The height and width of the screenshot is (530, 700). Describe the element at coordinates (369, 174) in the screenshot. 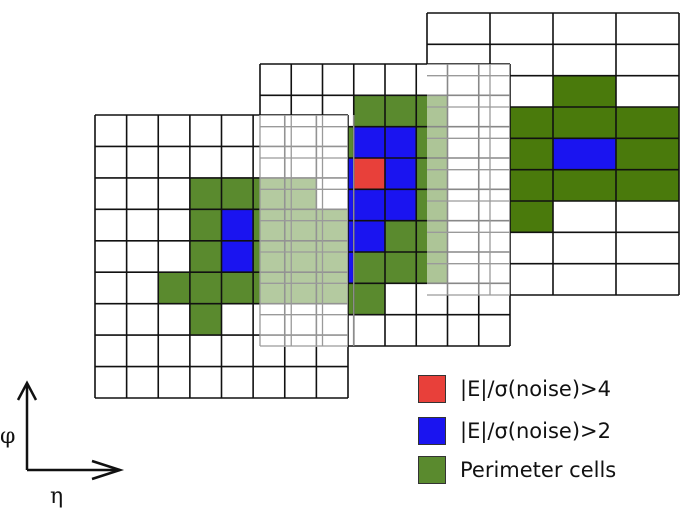

I see `cell-high-significance` at that location.